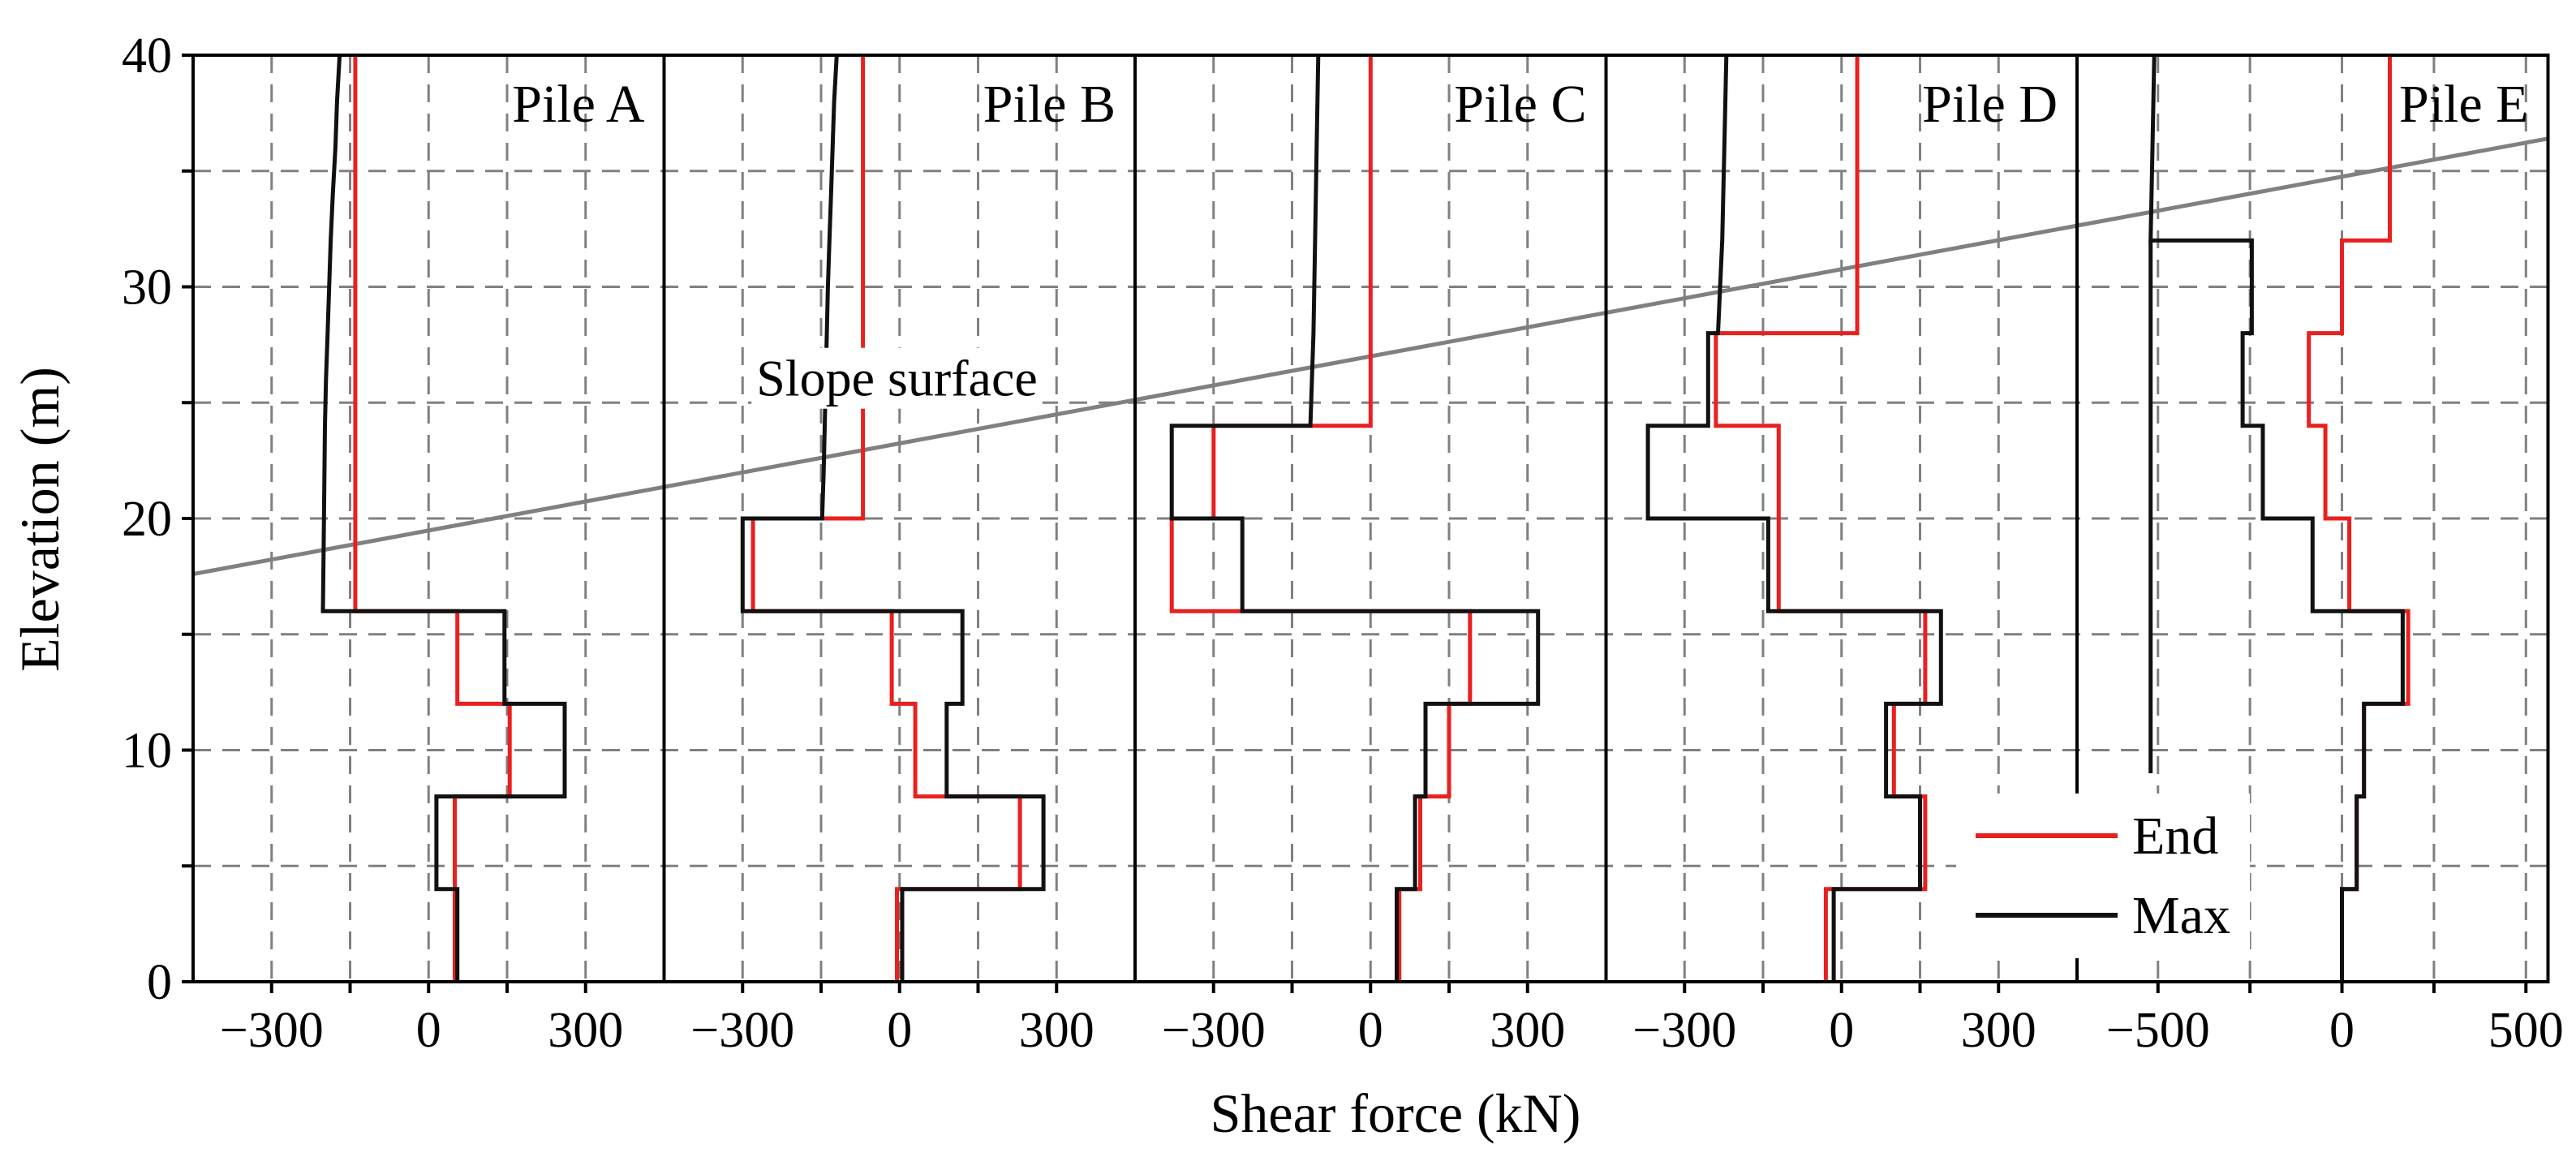 This screenshot has height=1170, width=2576. What do you see at coordinates (147, 288) in the screenshot?
I see `y-tick-label: 30` at bounding box center [147, 288].